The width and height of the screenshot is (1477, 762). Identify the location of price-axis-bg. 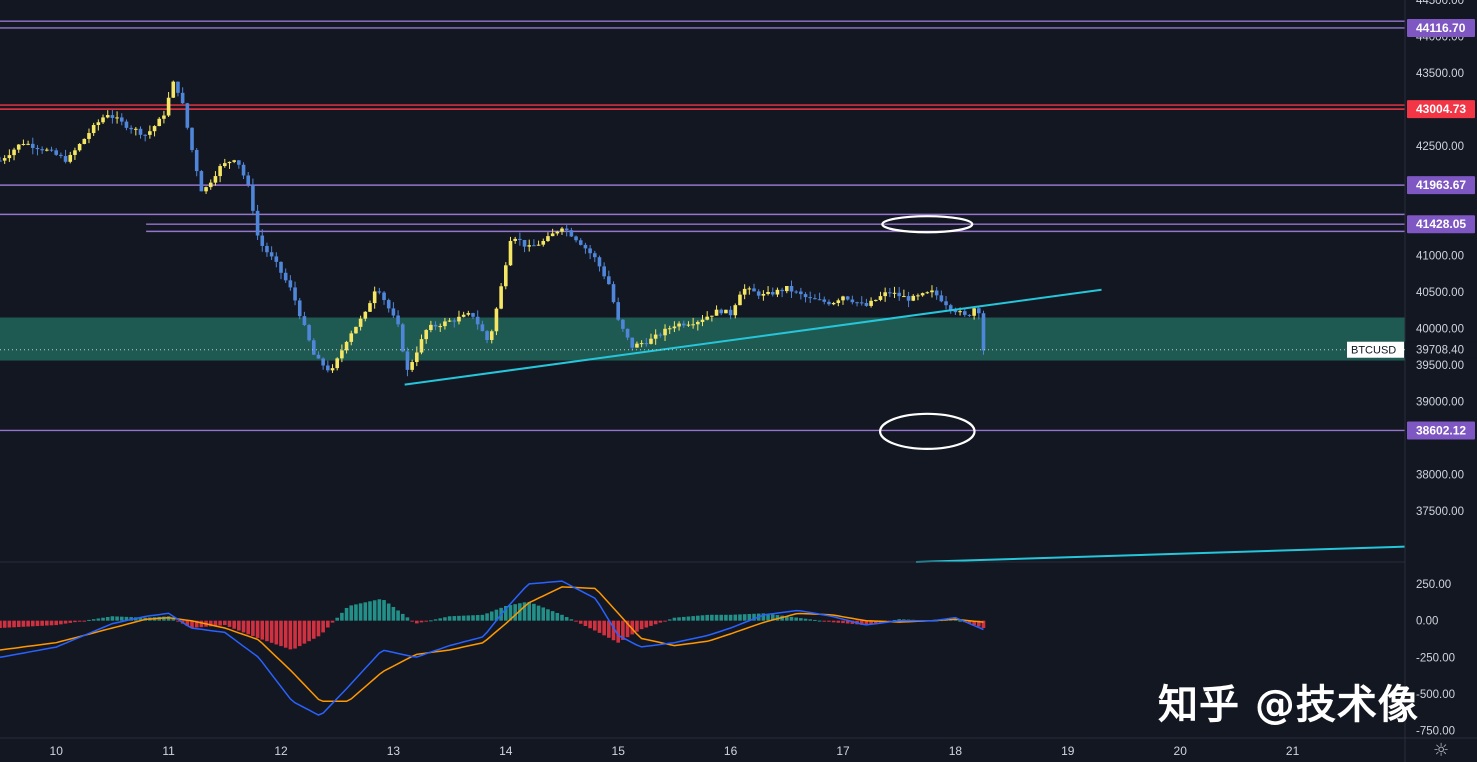
(1441, 381).